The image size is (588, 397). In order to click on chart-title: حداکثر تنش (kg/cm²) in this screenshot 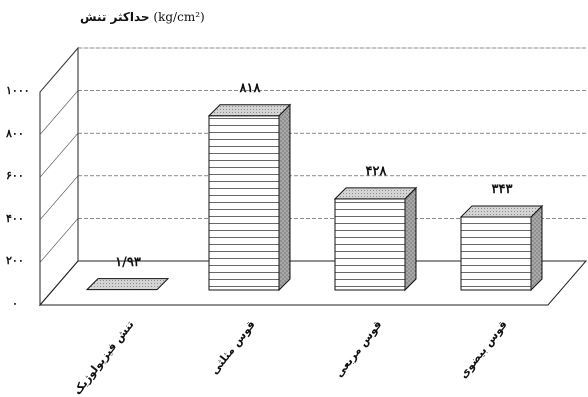, I will do `click(142, 17)`.